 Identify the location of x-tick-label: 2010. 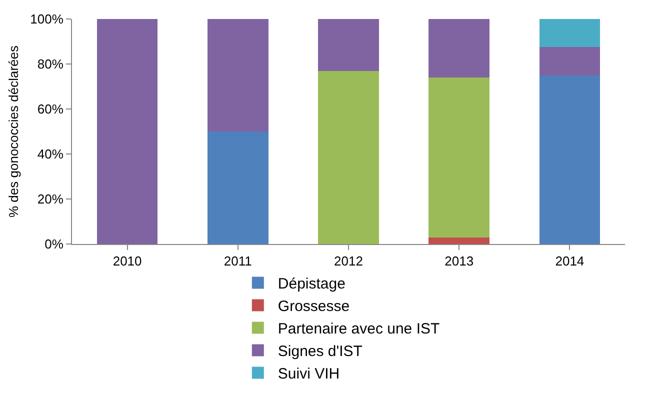
(127, 261).